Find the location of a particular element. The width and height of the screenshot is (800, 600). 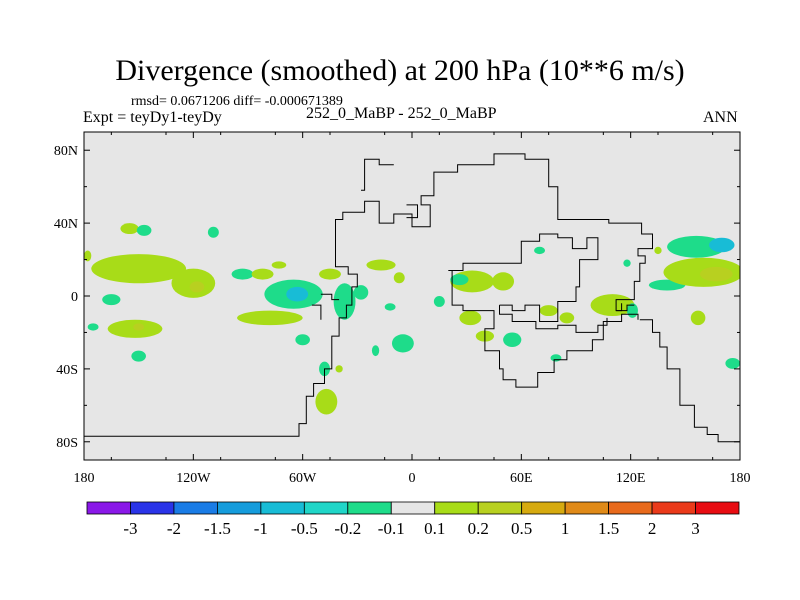

x-tick-label: 60W is located at coordinates (303, 478).